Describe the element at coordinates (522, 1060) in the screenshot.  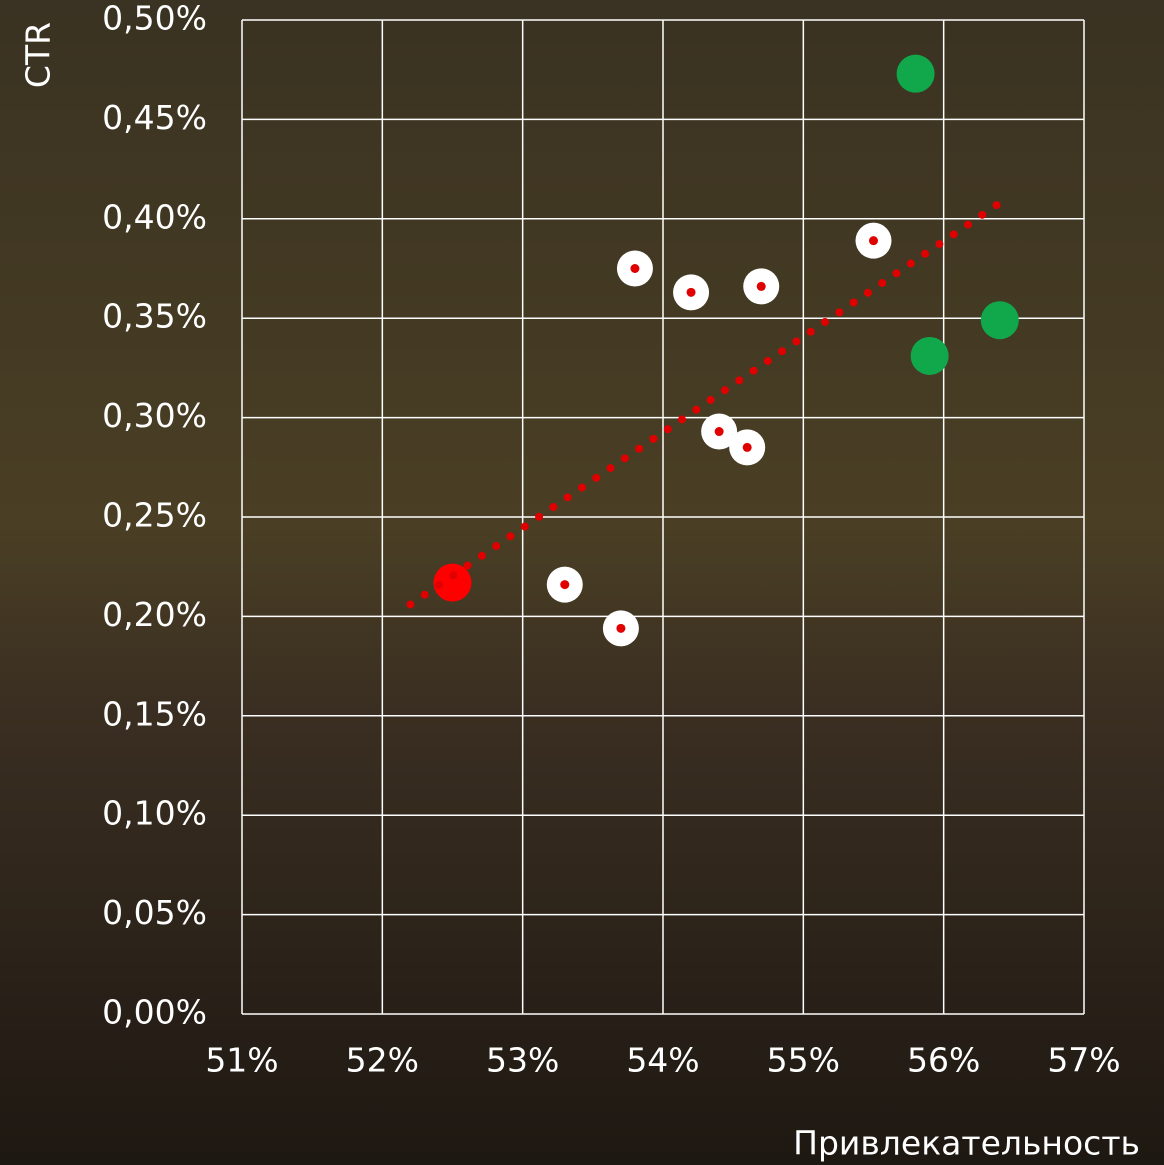
I see `x-tick-label: 53%` at that location.